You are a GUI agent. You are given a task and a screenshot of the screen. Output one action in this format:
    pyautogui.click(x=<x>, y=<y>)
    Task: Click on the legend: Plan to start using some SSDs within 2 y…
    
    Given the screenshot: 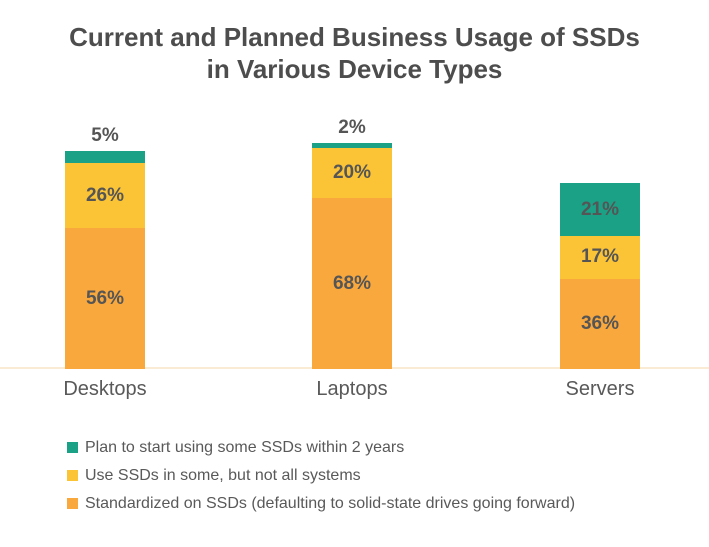 What is the action you would take?
    pyautogui.click(x=321, y=480)
    